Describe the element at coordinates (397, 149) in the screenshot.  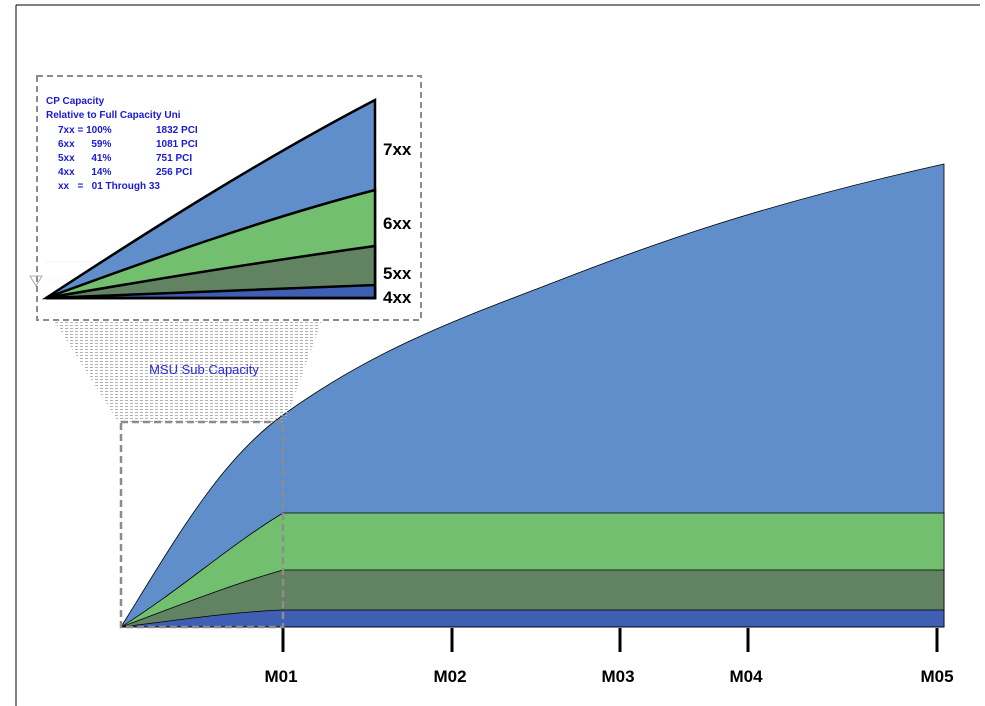
I see `zoom-label-7xx: 7xx` at that location.